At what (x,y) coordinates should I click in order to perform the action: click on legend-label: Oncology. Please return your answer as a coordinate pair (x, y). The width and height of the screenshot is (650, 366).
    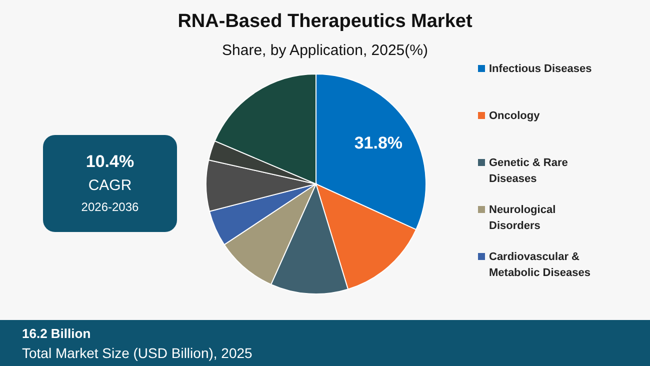
    Looking at the image, I should click on (515, 116).